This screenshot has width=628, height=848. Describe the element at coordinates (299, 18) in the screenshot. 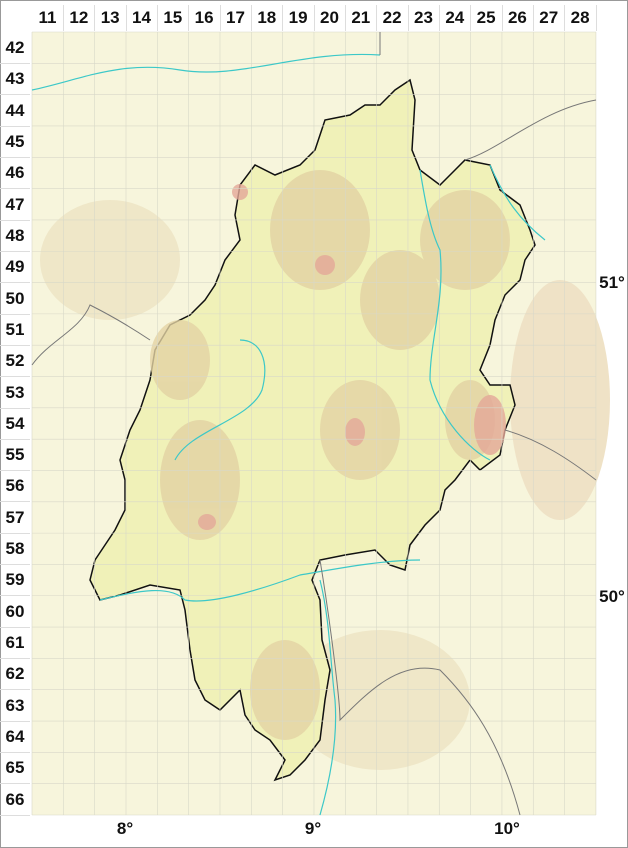

I see `column-label: 19` at that location.